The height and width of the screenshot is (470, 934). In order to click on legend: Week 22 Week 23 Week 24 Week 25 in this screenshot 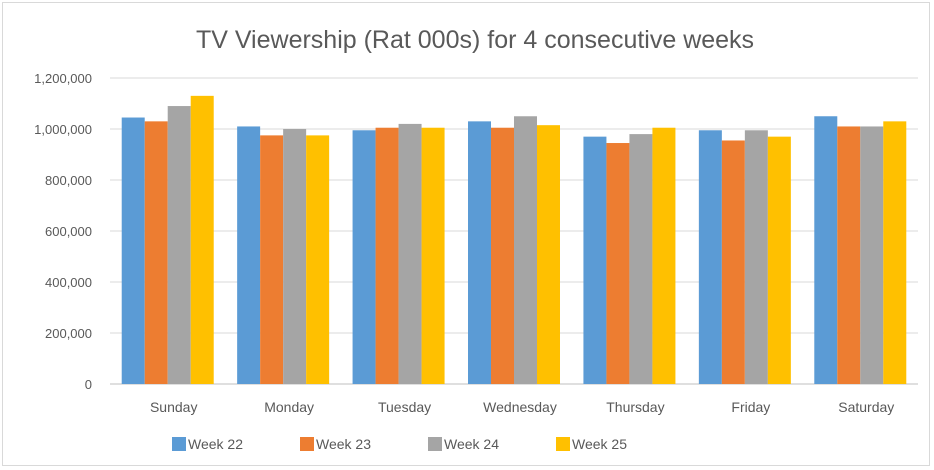, I will do `click(399, 444)`.